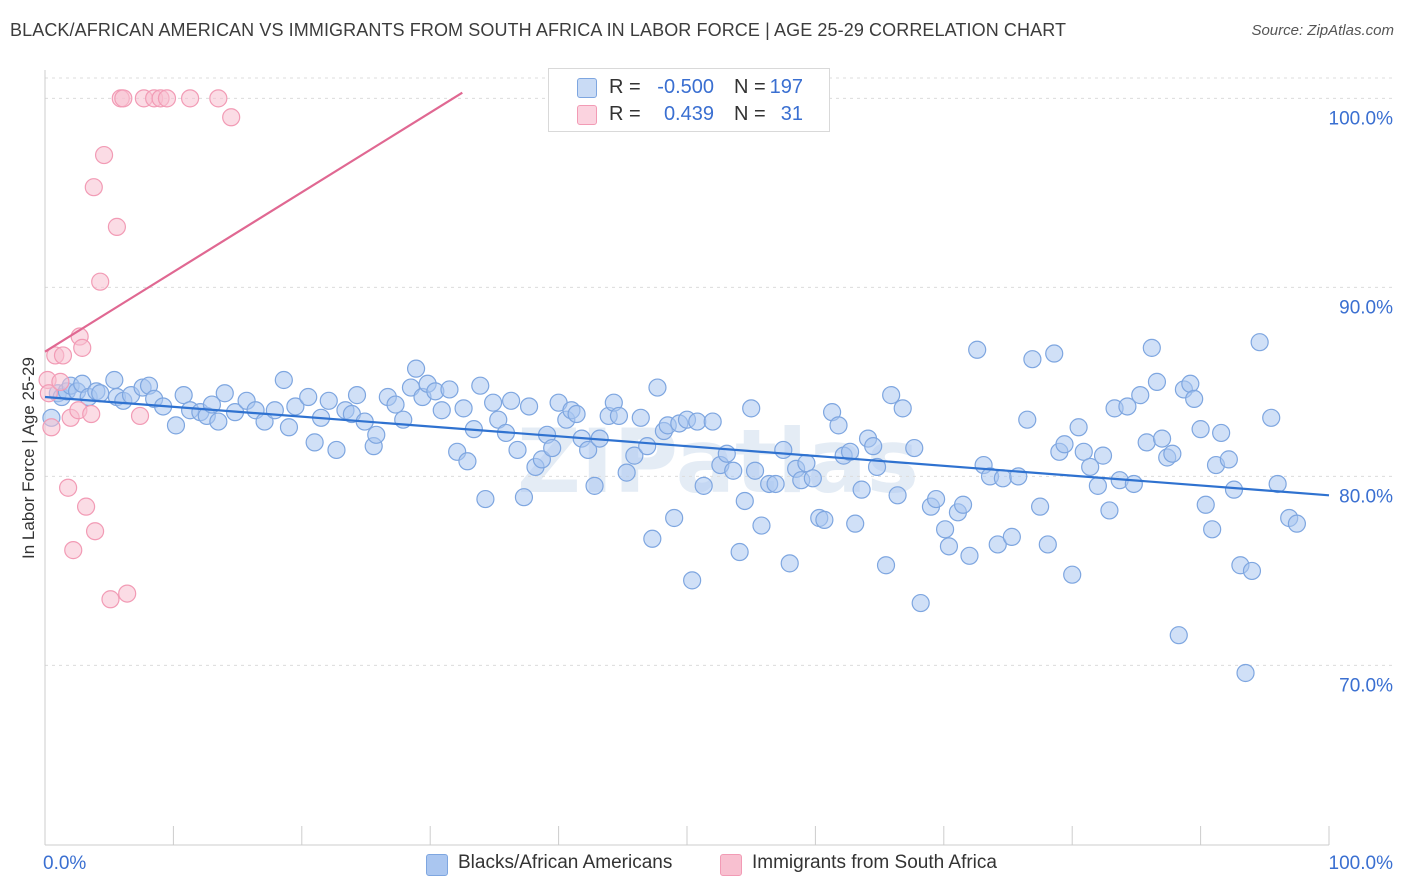  What do you see at coordinates (685, 87) in the screenshot?
I see `legend-r-value: -0.500` at bounding box center [685, 87].